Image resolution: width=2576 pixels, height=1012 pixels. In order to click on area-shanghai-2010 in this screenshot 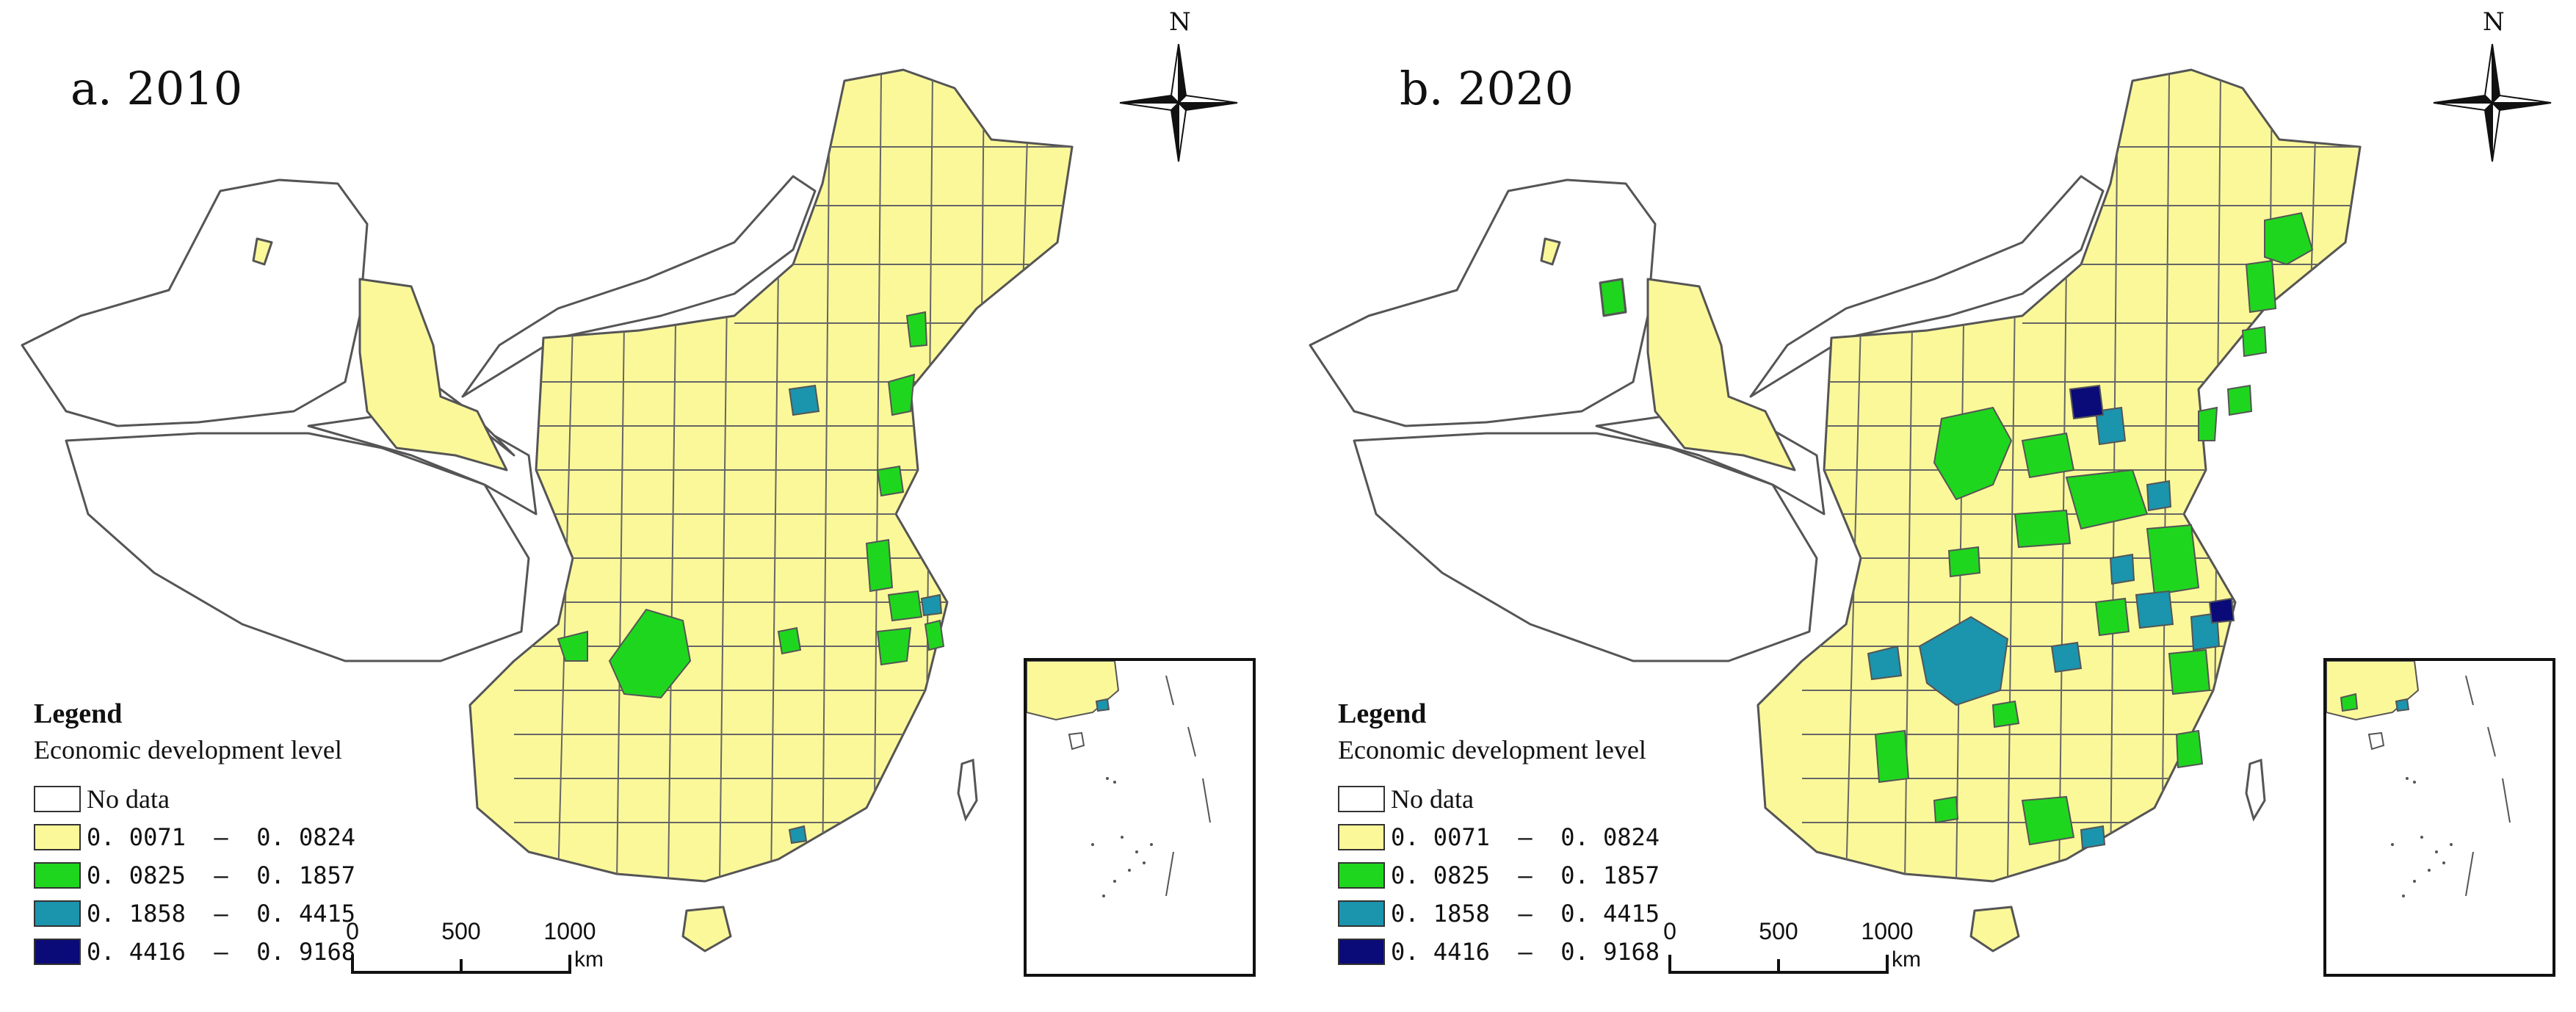, I will do `click(931, 605)`.